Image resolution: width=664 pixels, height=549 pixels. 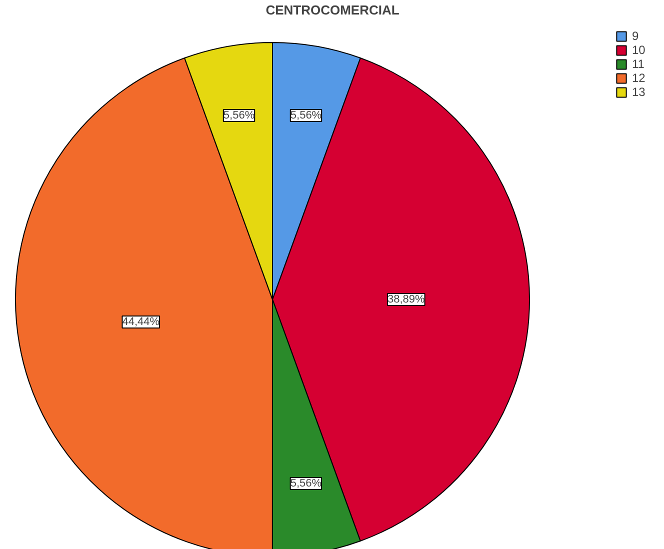 What do you see at coordinates (333, 10) in the screenshot?
I see `chart-title: CENTROCOMERCIAL` at bounding box center [333, 10].